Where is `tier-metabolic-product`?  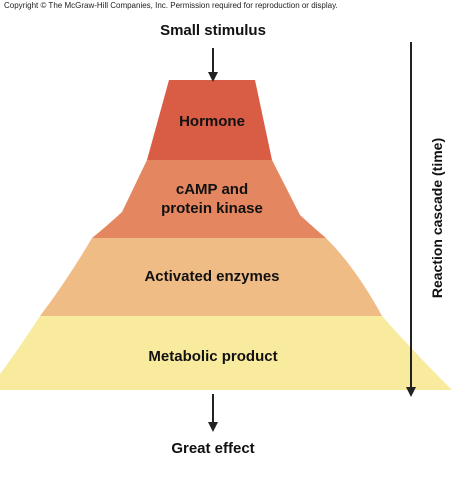
tier-metabolic-product is located at coordinates (226, 353).